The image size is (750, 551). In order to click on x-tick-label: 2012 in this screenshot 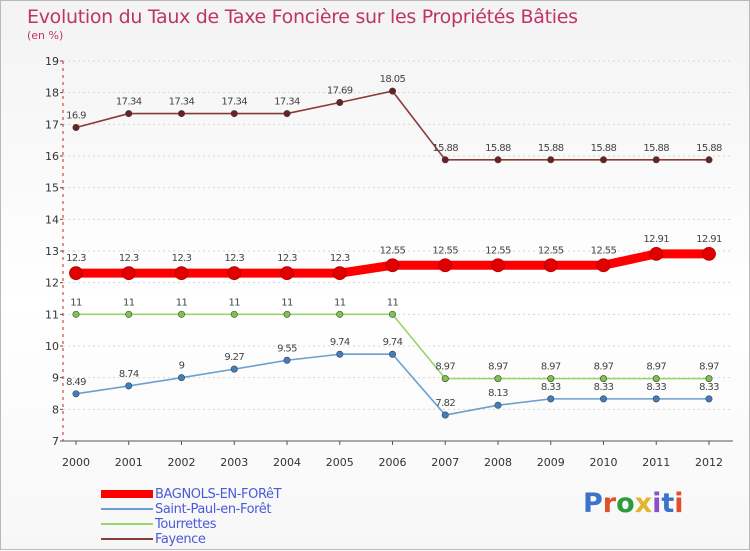, I will do `click(709, 462)`.